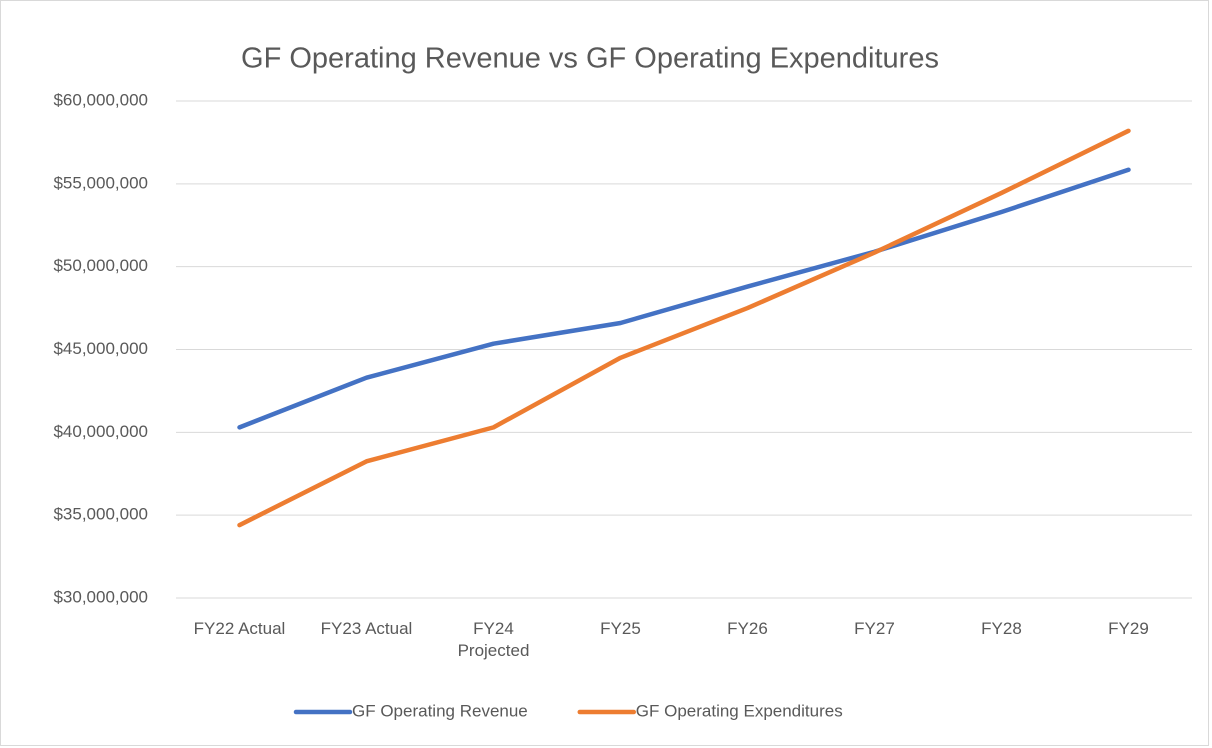  What do you see at coordinates (100, 514) in the screenshot?
I see `y-tick-label: $35,000,000` at bounding box center [100, 514].